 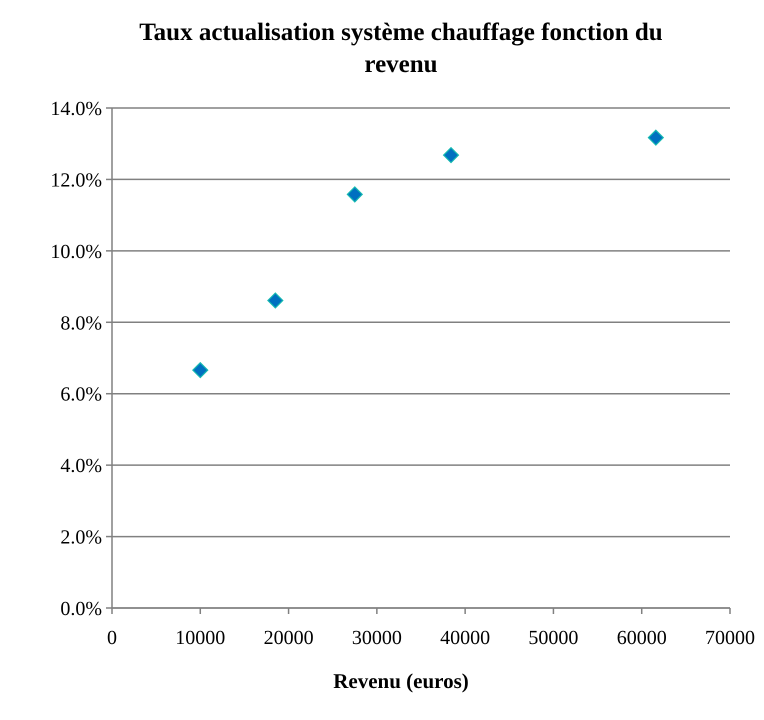 I want to click on x-tick-label: 50000, so click(x=553, y=638).